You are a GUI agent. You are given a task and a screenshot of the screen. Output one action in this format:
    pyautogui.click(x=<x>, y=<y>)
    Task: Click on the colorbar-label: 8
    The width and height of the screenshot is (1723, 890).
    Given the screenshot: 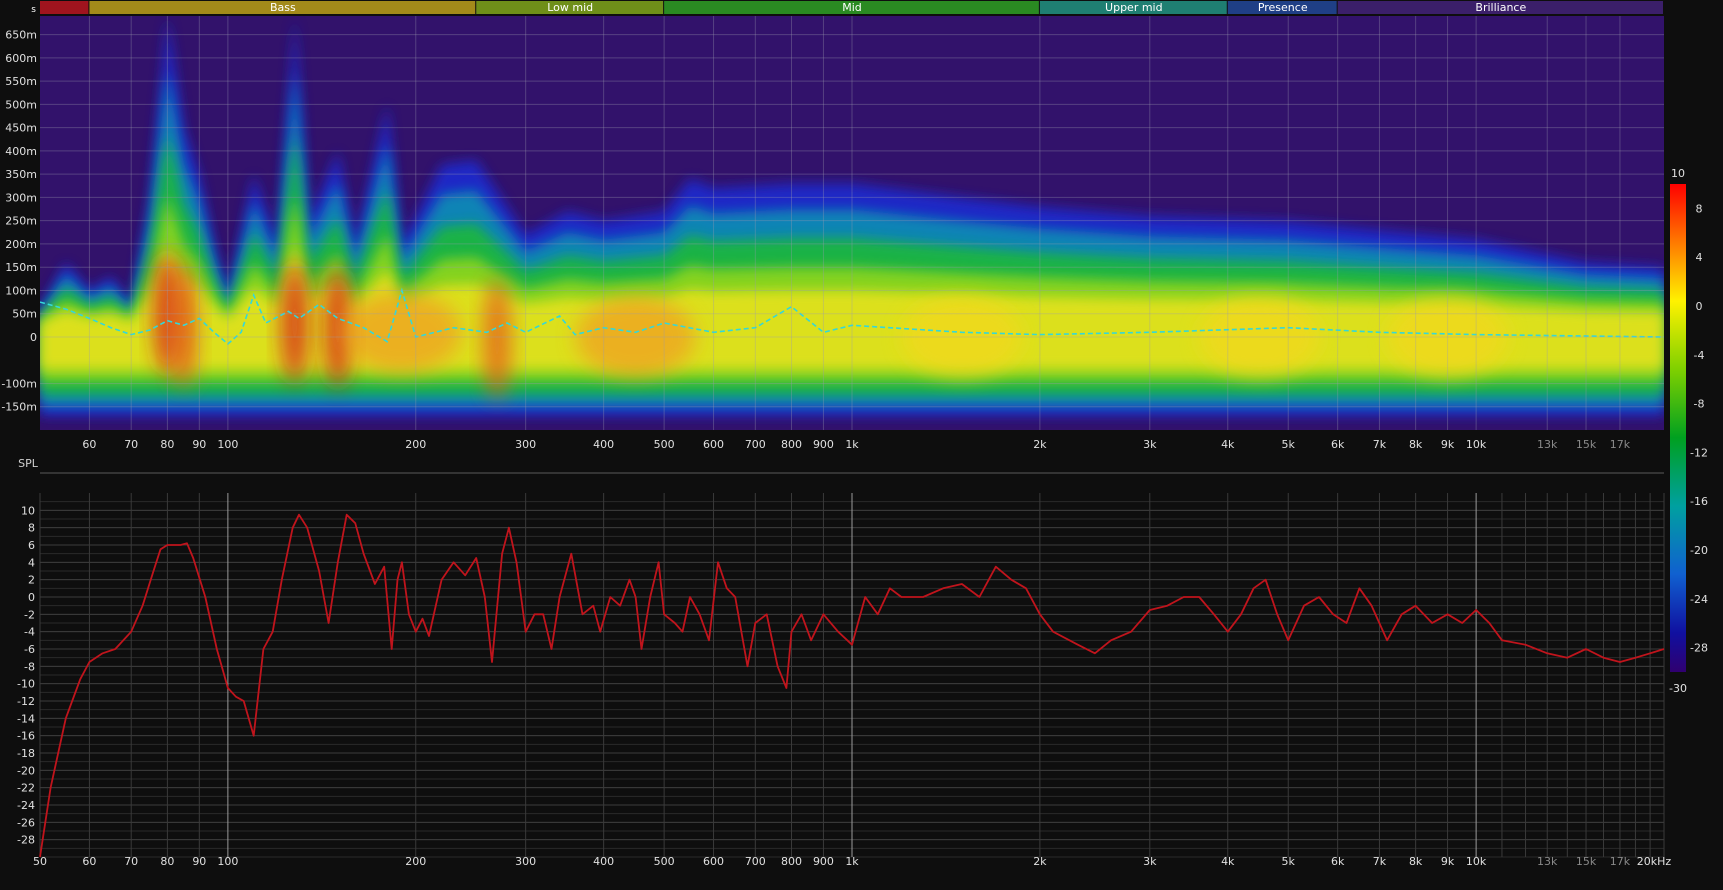 What is the action you would take?
    pyautogui.click(x=1699, y=208)
    